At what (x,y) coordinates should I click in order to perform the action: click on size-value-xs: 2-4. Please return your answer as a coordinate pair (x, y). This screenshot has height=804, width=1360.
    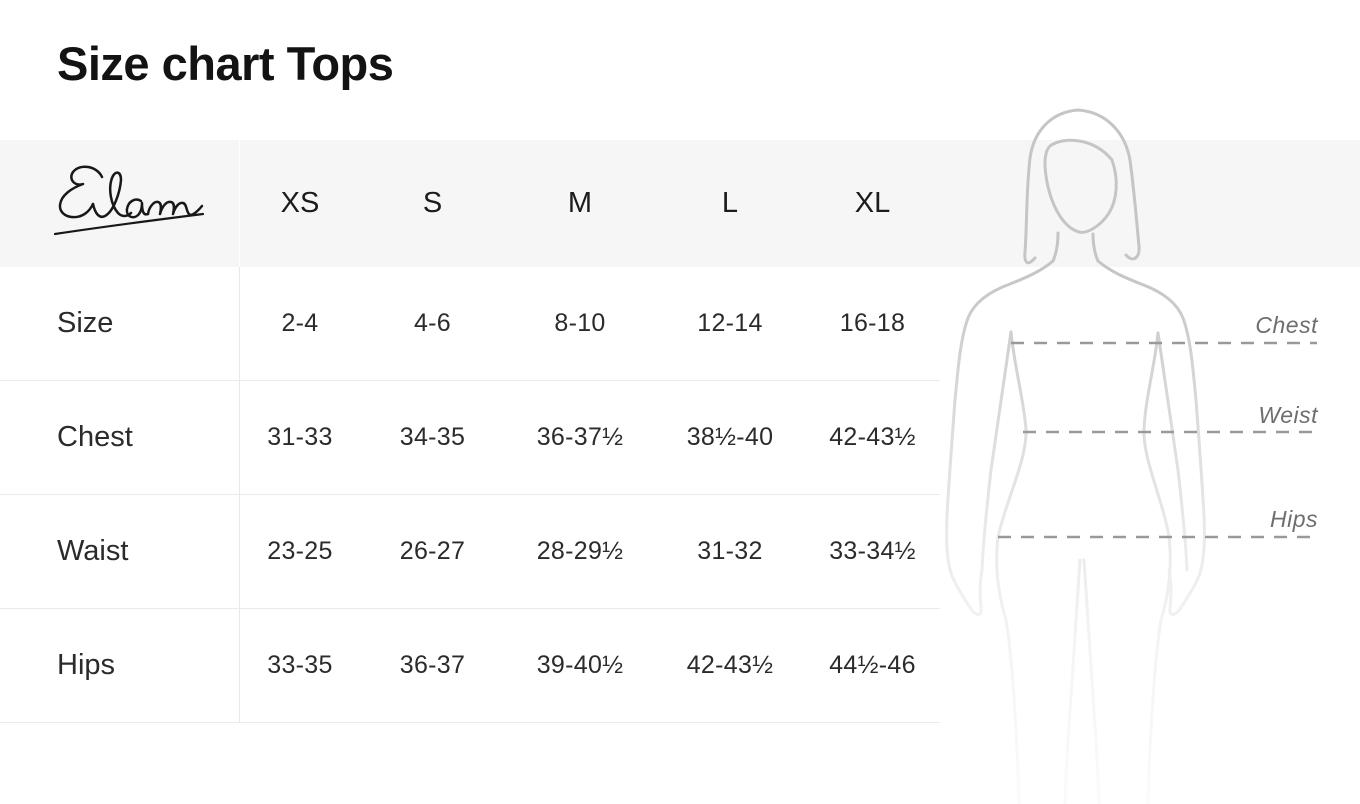
    Looking at the image, I should click on (300, 323).